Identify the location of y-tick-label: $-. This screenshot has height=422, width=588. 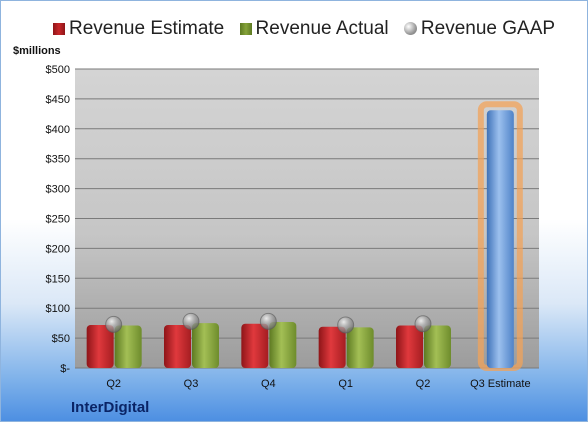
(65, 369).